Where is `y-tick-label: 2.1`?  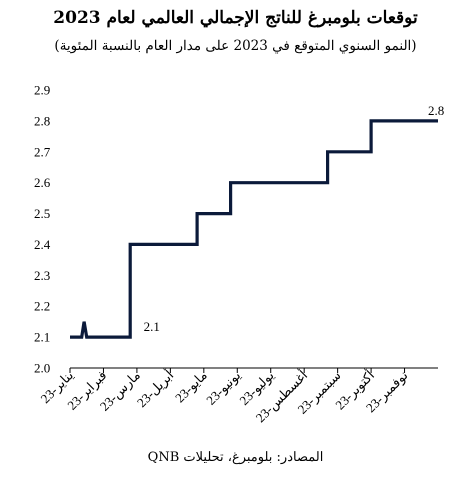
y-tick-label: 2.1 is located at coordinates (42, 337).